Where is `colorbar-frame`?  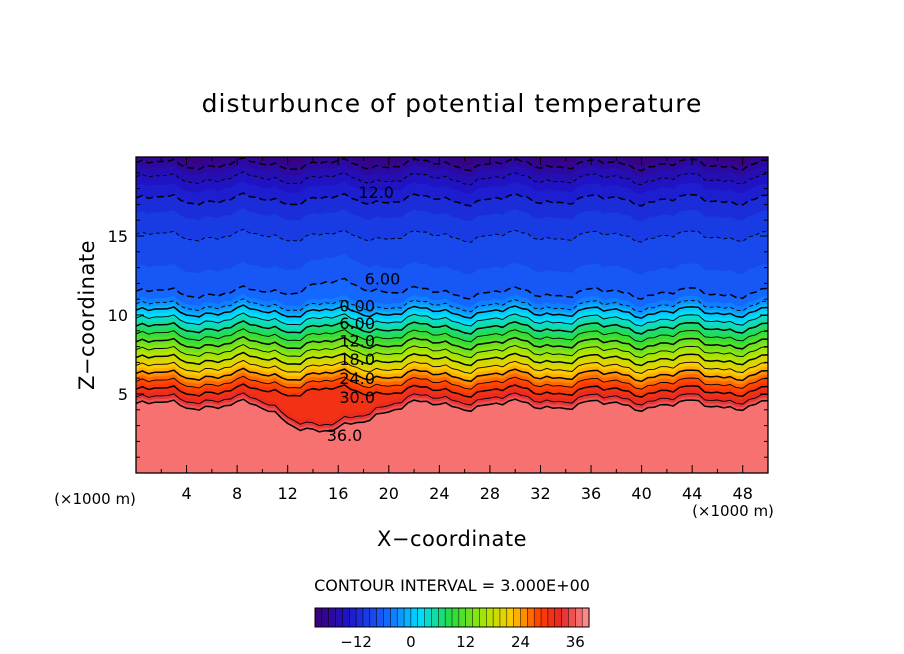 colorbar-frame is located at coordinates (452, 617).